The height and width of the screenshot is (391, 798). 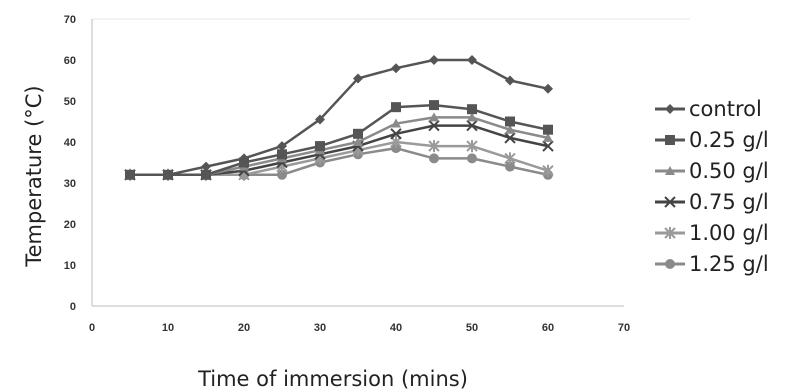 I want to click on legend-item: 0.75 g/l, so click(x=712, y=202).